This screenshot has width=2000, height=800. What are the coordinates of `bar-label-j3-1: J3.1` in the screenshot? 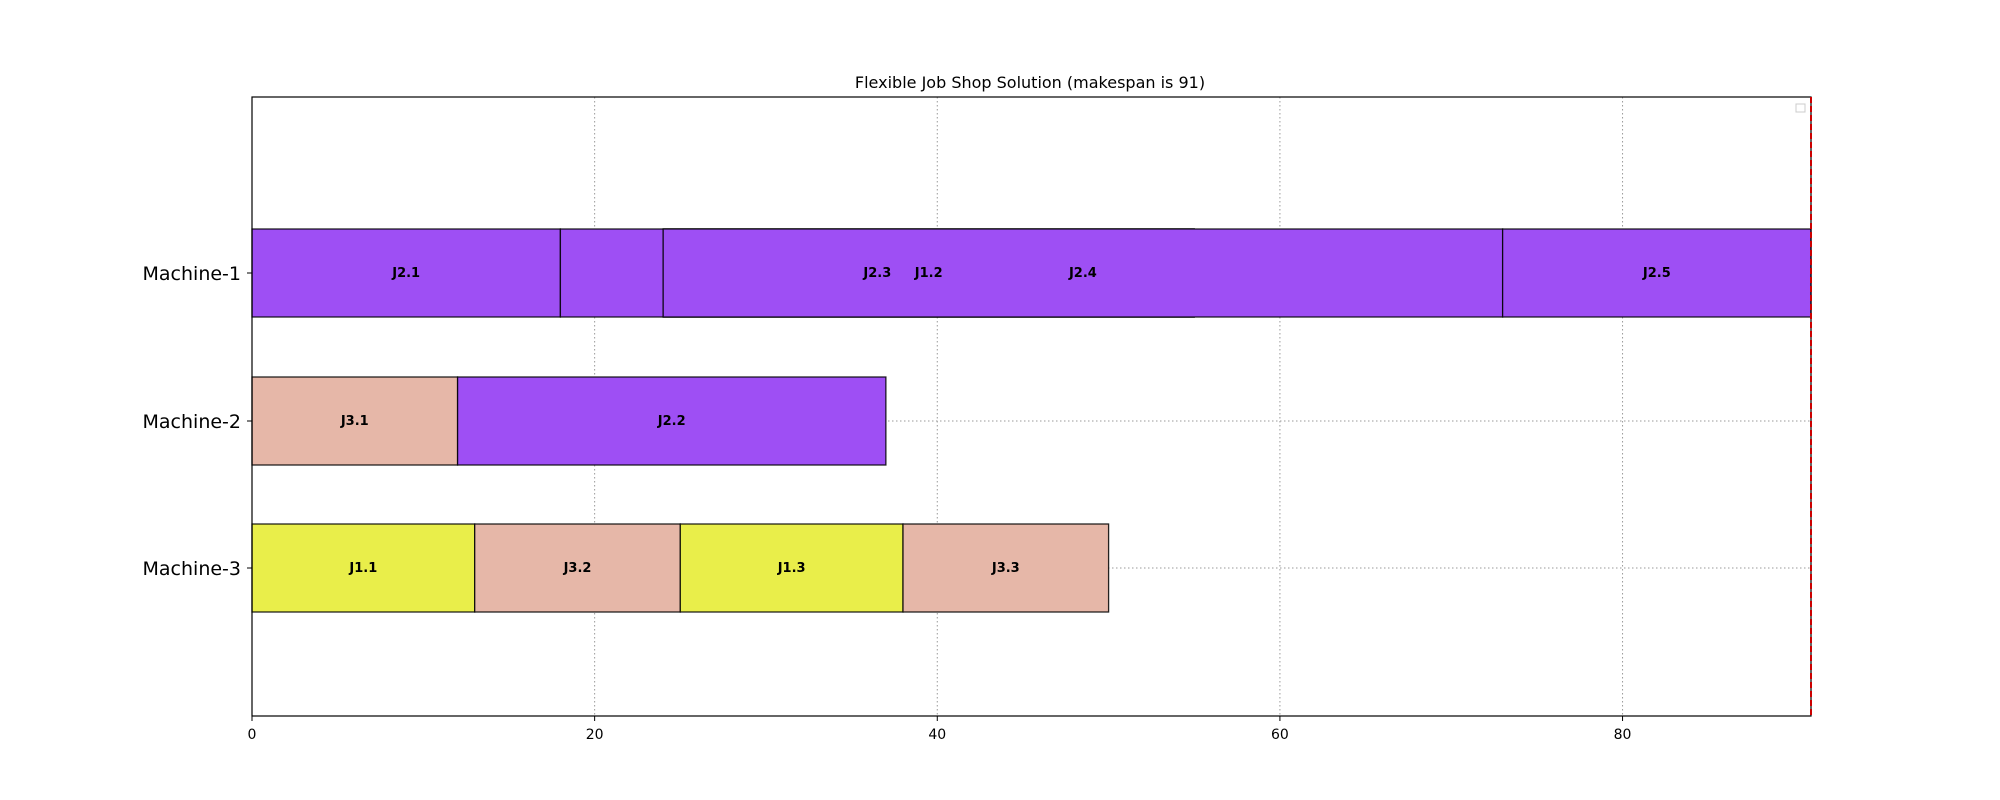 It's located at (354, 421).